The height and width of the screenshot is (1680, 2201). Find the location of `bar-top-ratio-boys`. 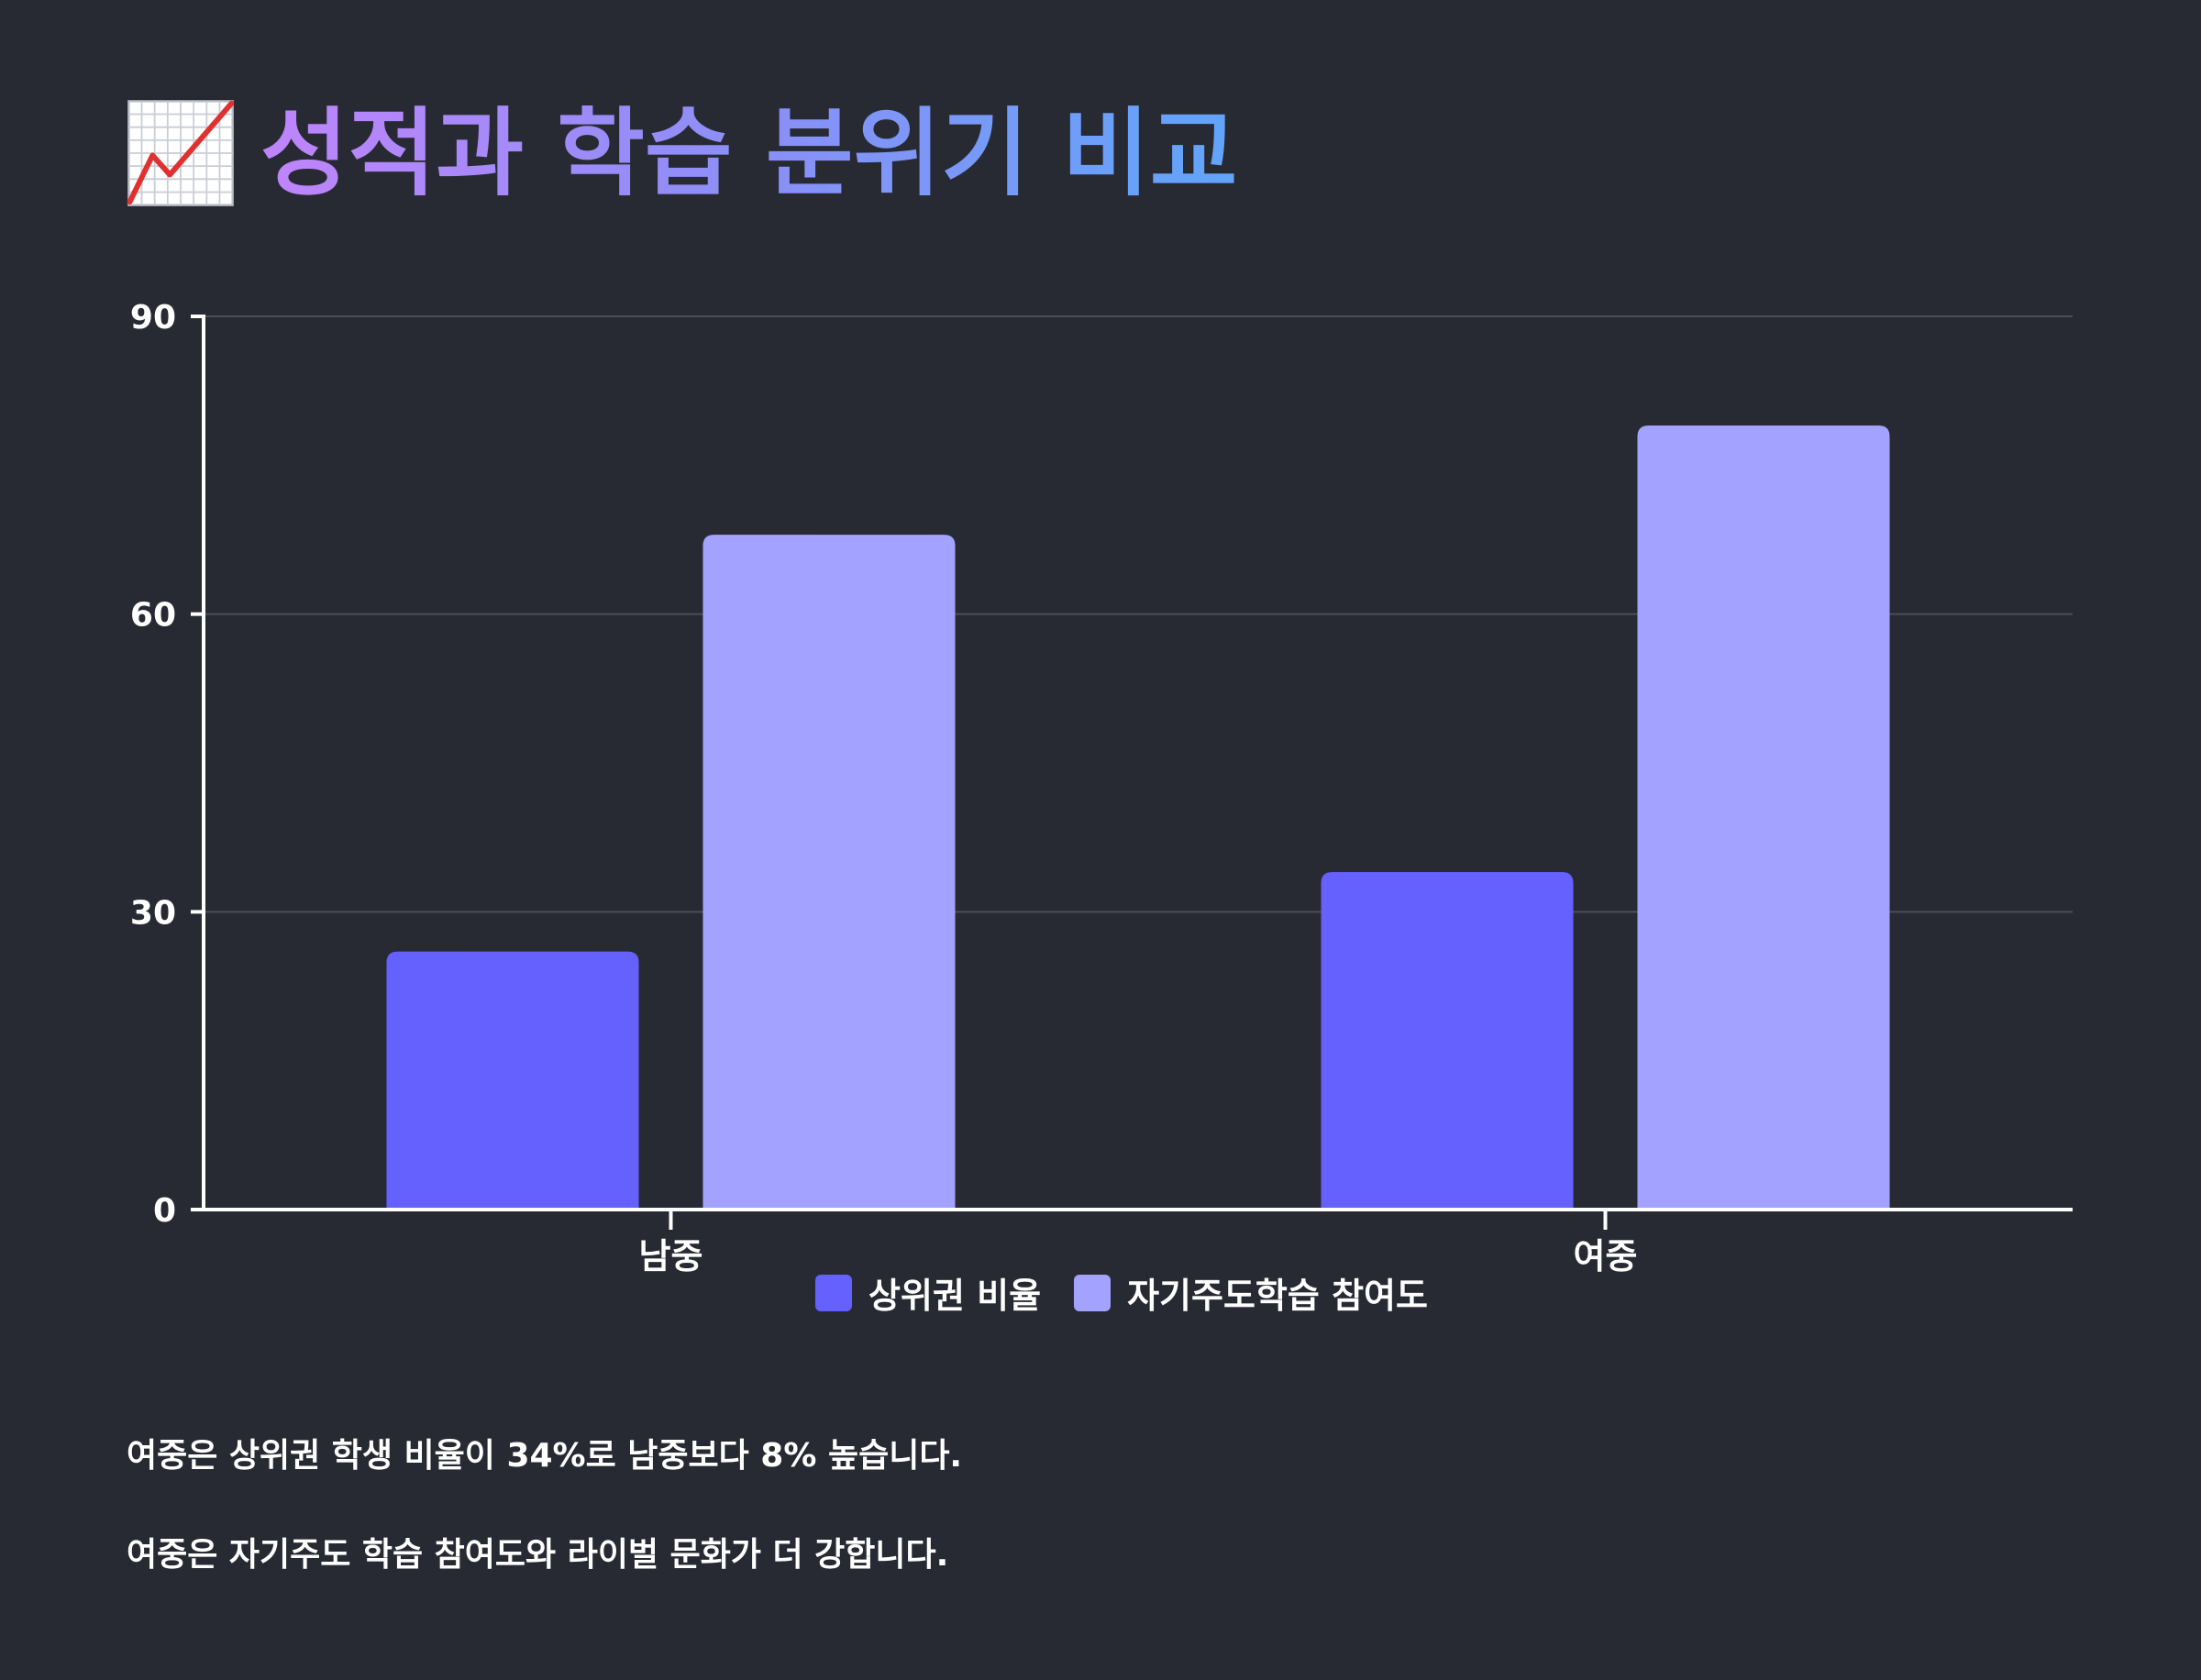

bar-top-ratio-boys is located at coordinates (513, 1080).